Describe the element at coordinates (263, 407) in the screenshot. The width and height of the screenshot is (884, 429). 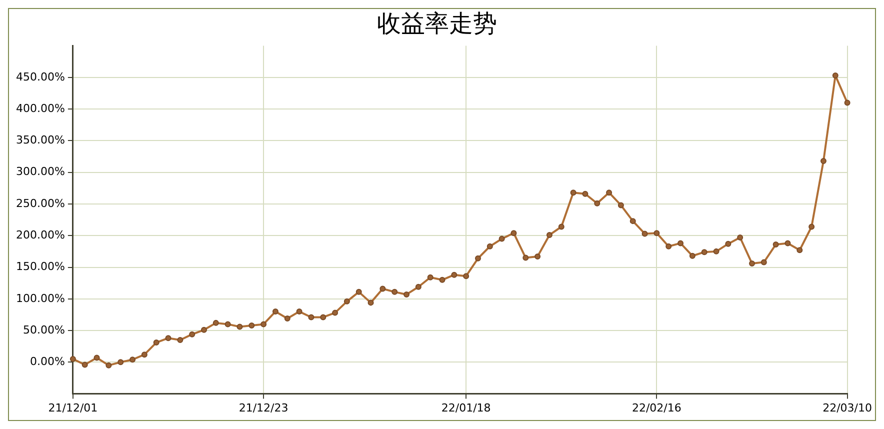
I see `x-tick-label: 21/12/23` at that location.